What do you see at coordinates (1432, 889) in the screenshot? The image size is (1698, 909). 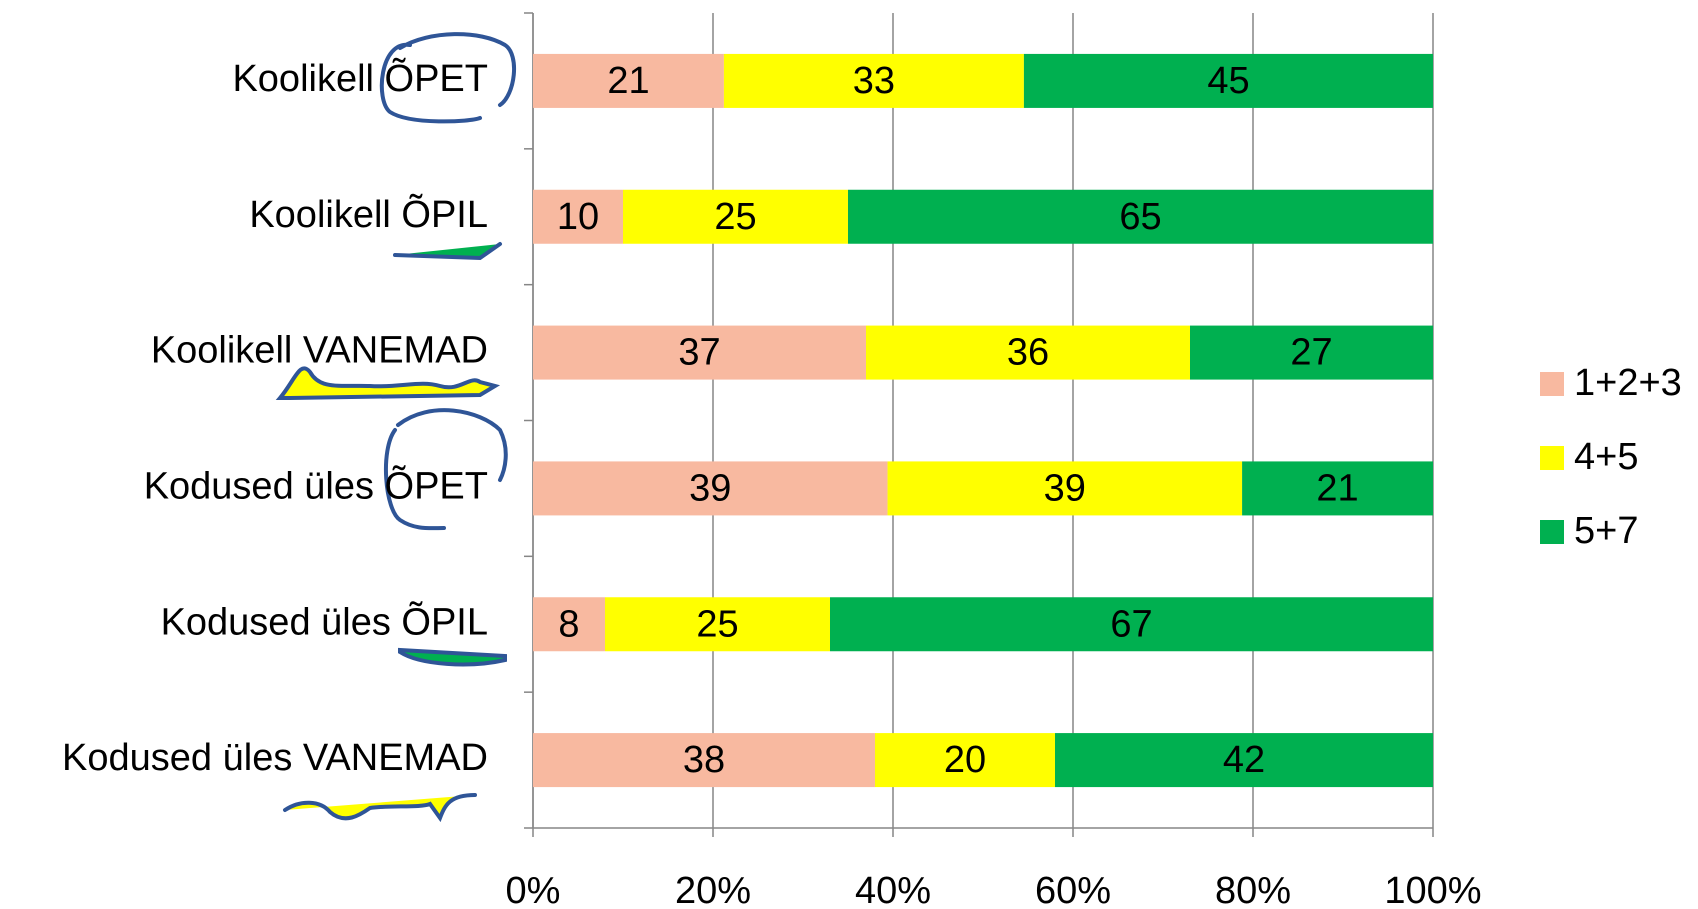 I see `x-tick-label: 100%` at bounding box center [1432, 889].